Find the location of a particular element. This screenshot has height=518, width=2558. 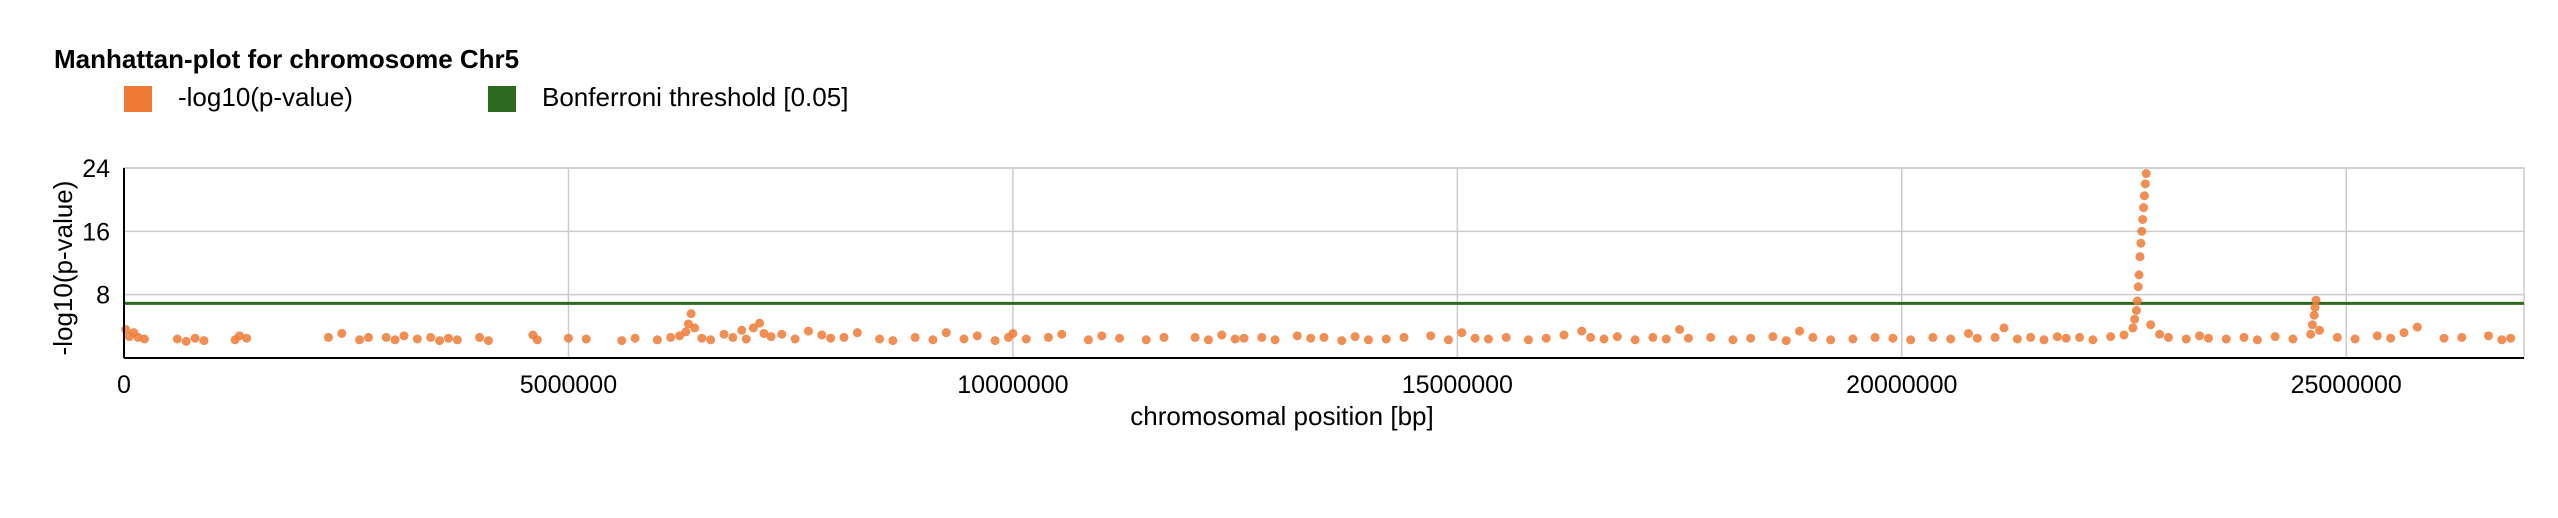

legend-swatch-bonferroni is located at coordinates (502, 99).